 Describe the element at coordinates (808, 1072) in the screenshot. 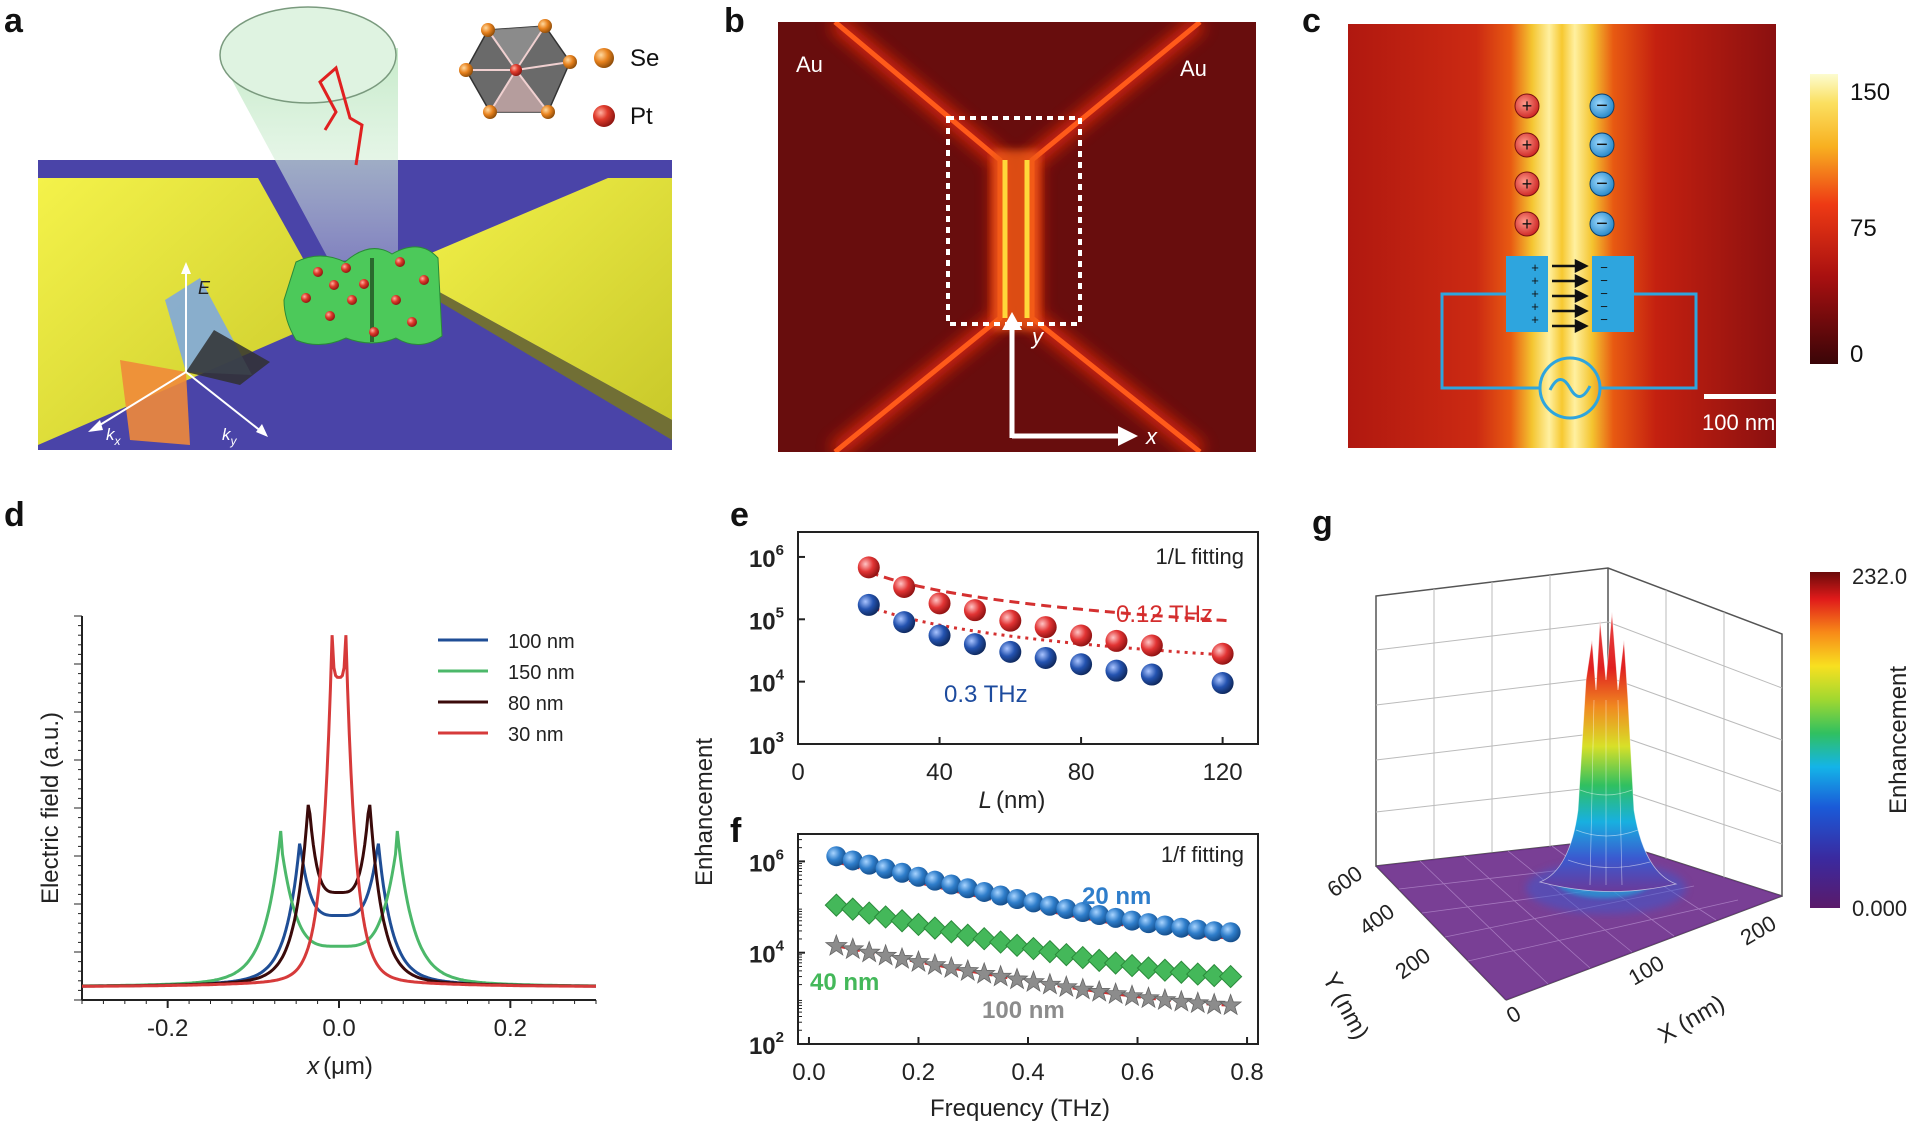

I see `f-x-tick-label: 0.0` at that location.